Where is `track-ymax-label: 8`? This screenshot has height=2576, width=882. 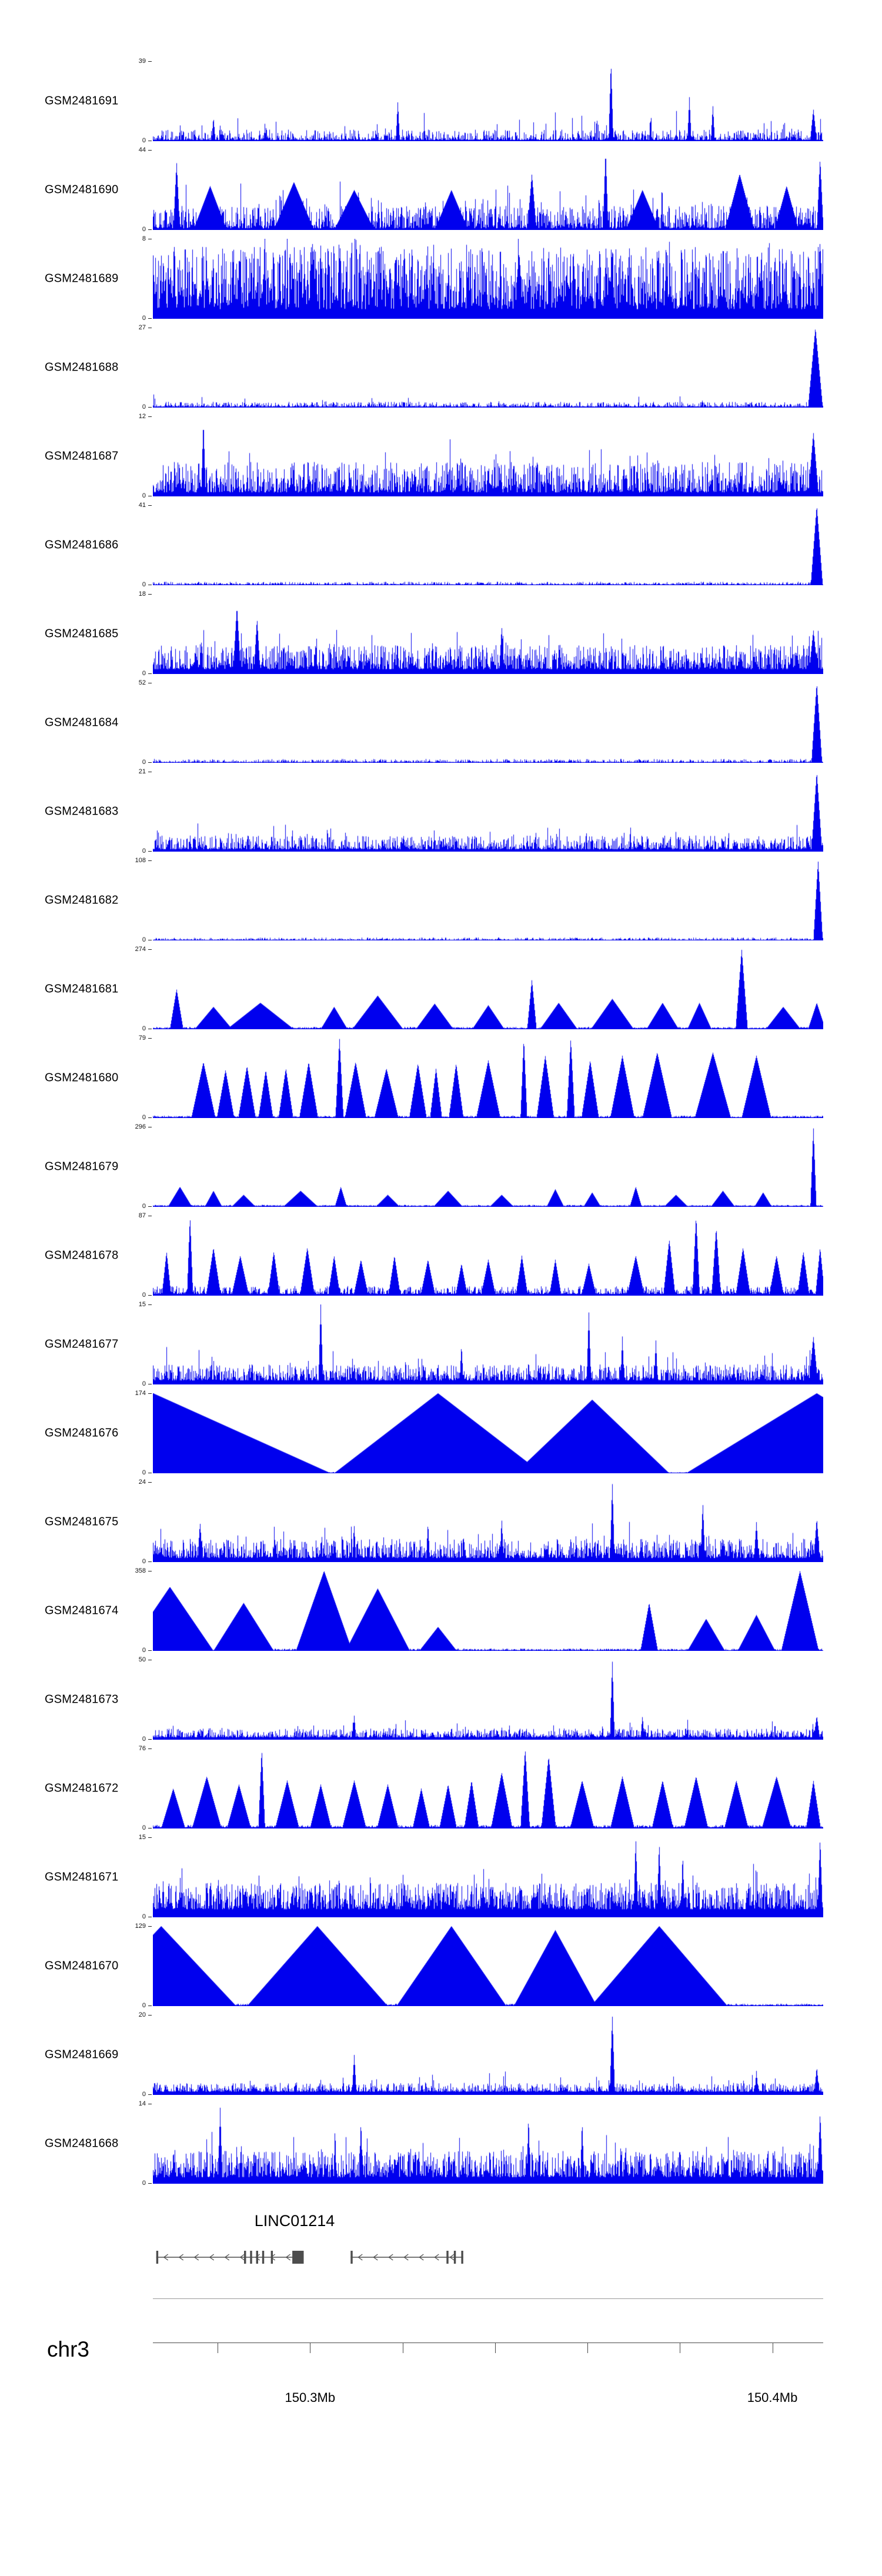
track-ymax-label: 8 is located at coordinates (144, 238).